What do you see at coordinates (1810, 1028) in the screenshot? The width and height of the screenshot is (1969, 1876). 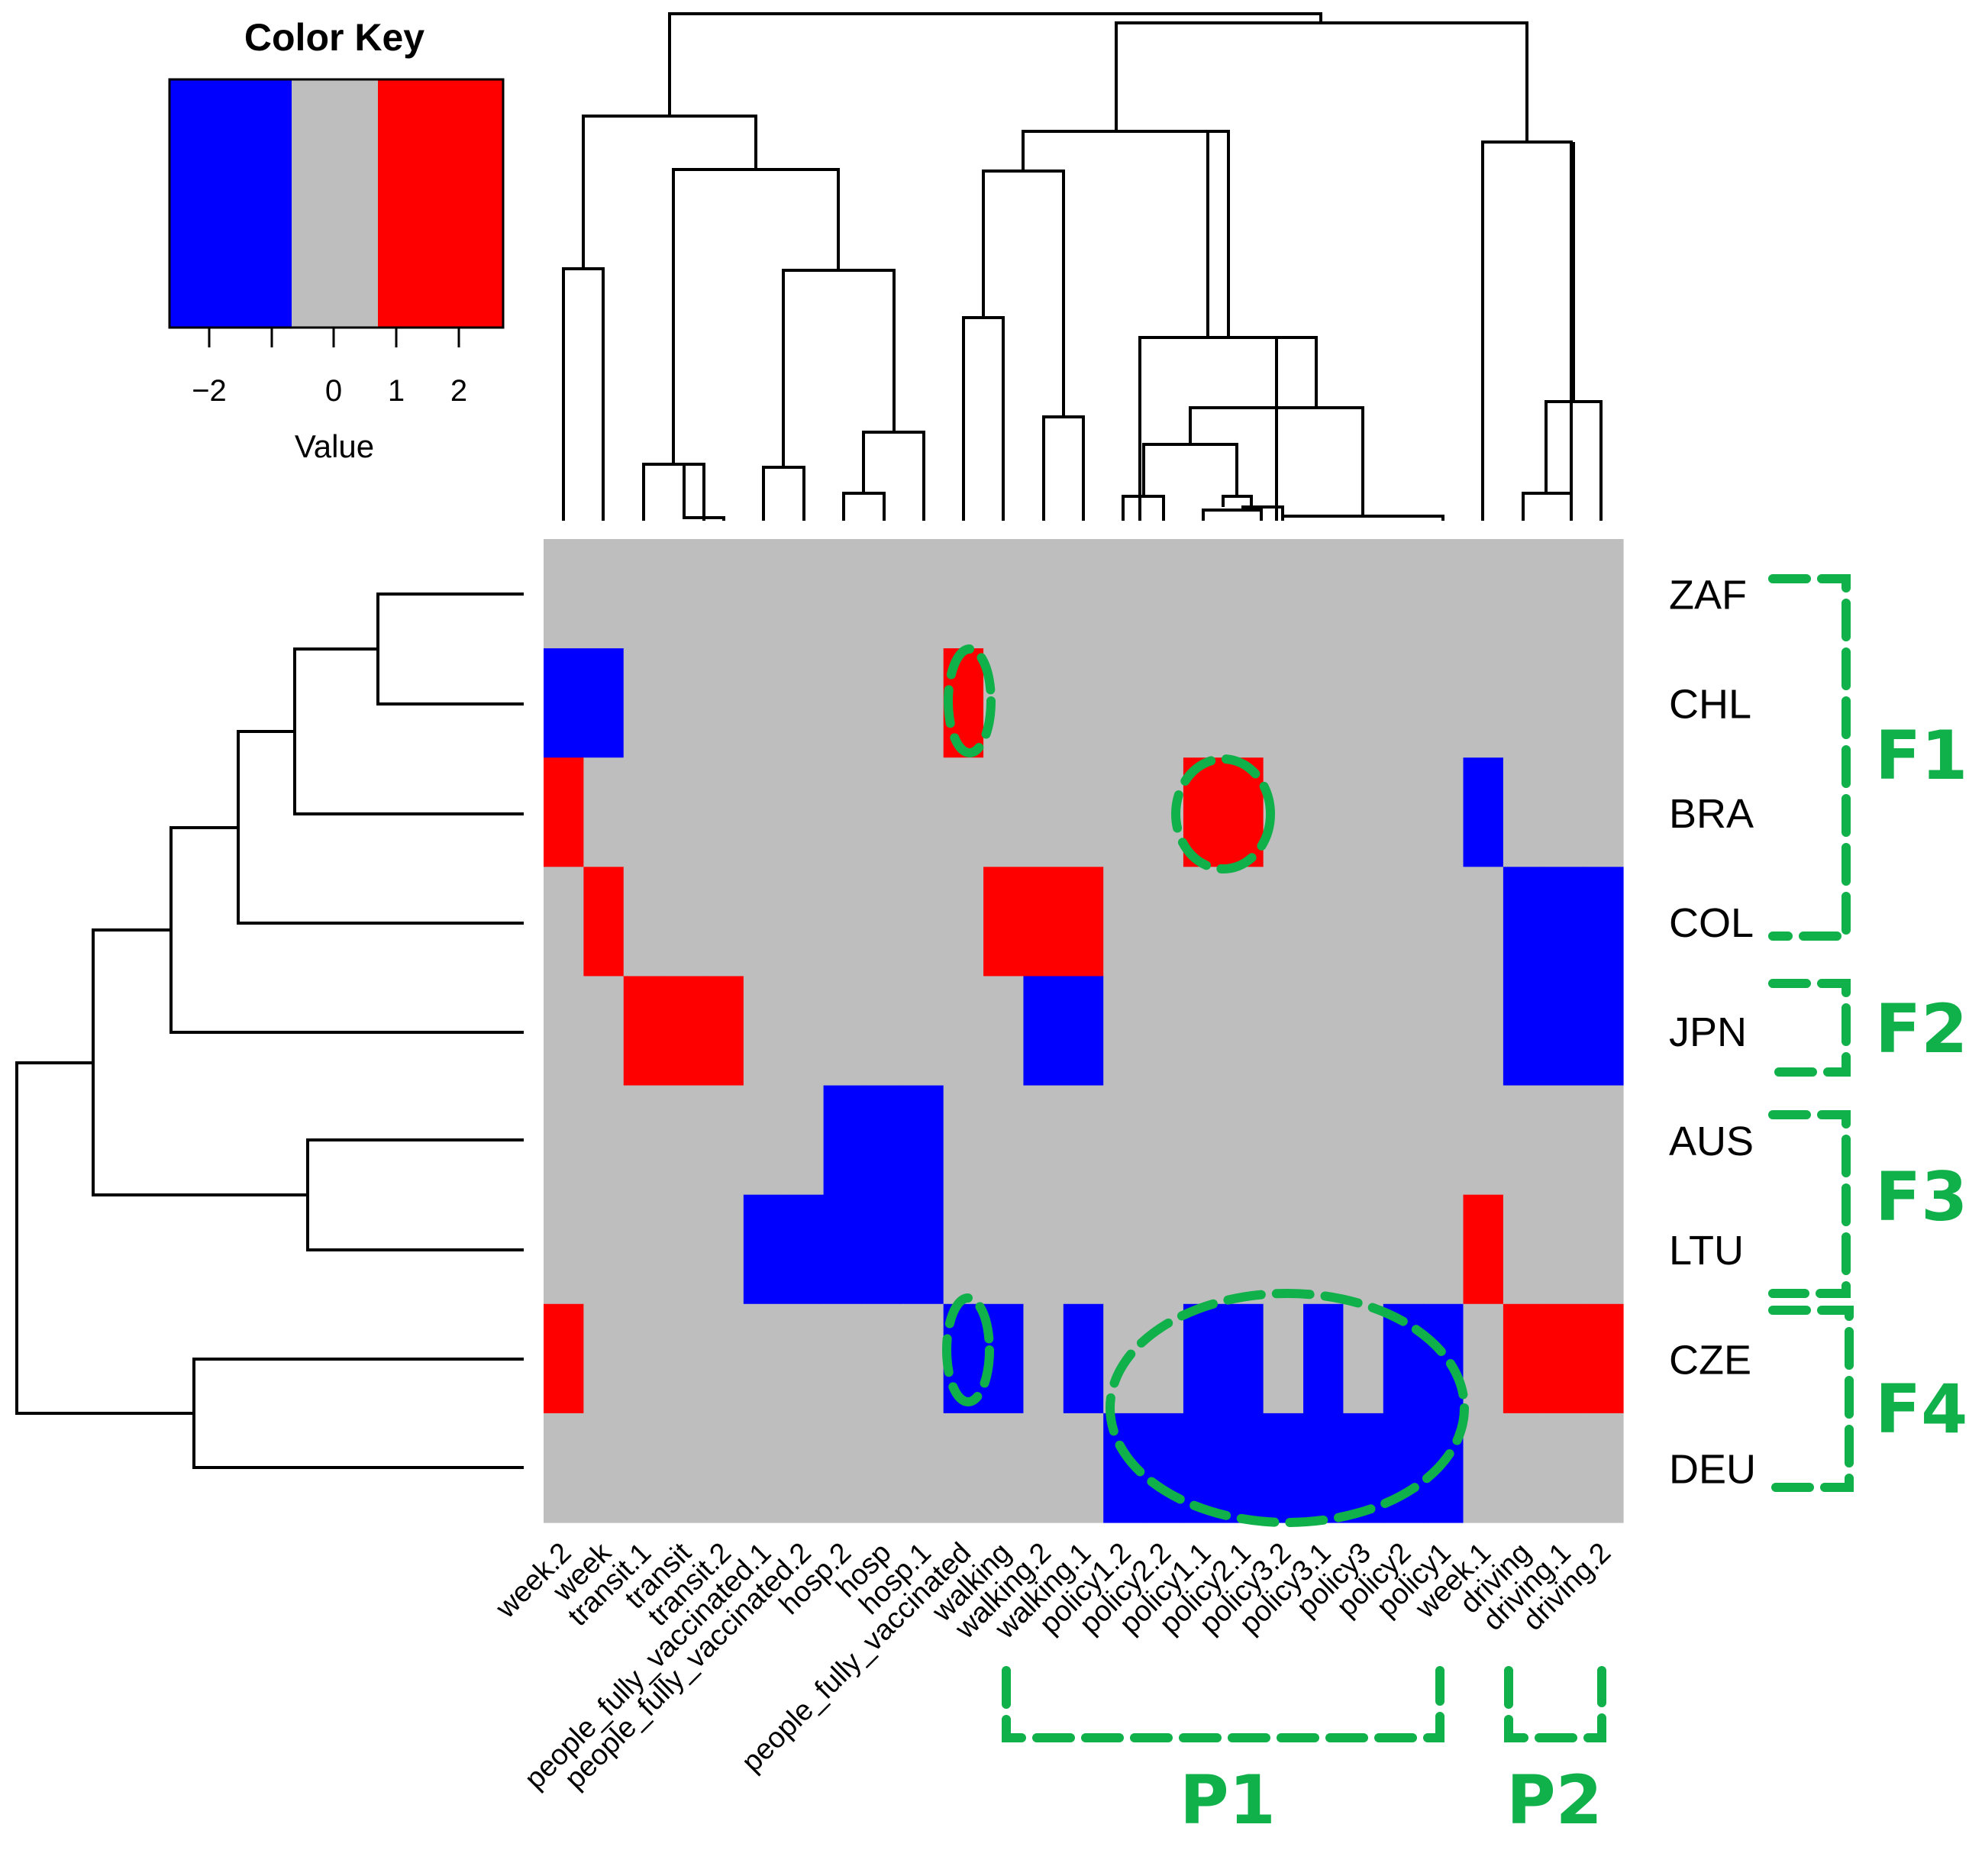 I see `bracket-f2` at bounding box center [1810, 1028].